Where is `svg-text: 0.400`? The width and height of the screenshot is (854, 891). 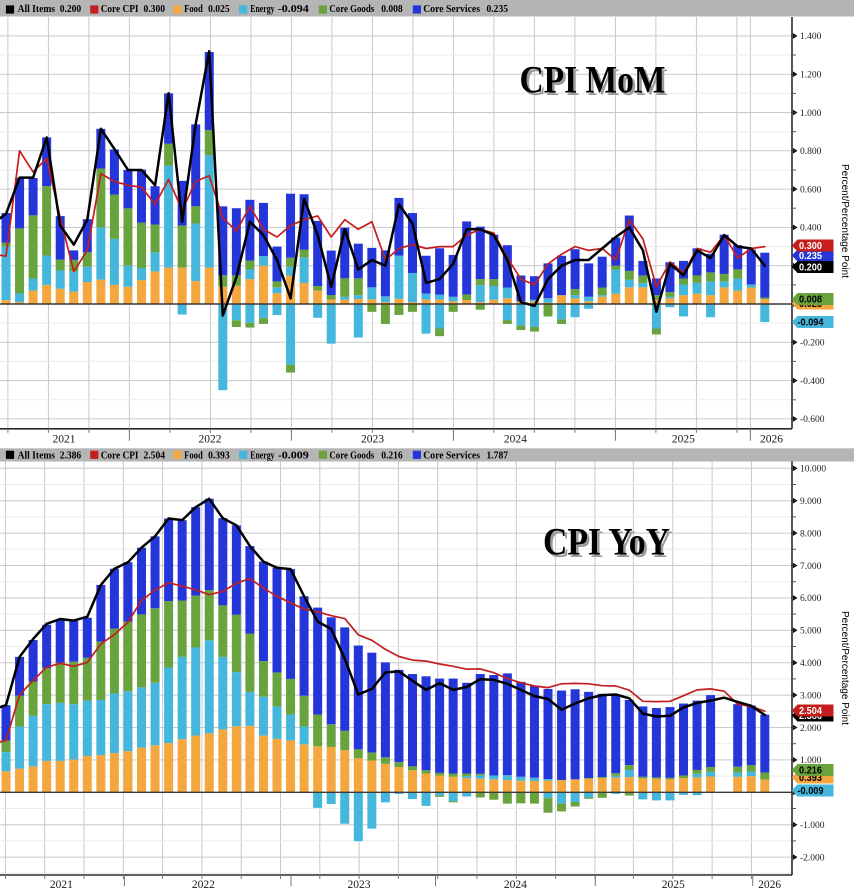 svg-text: 0.400 is located at coordinates (811, 229).